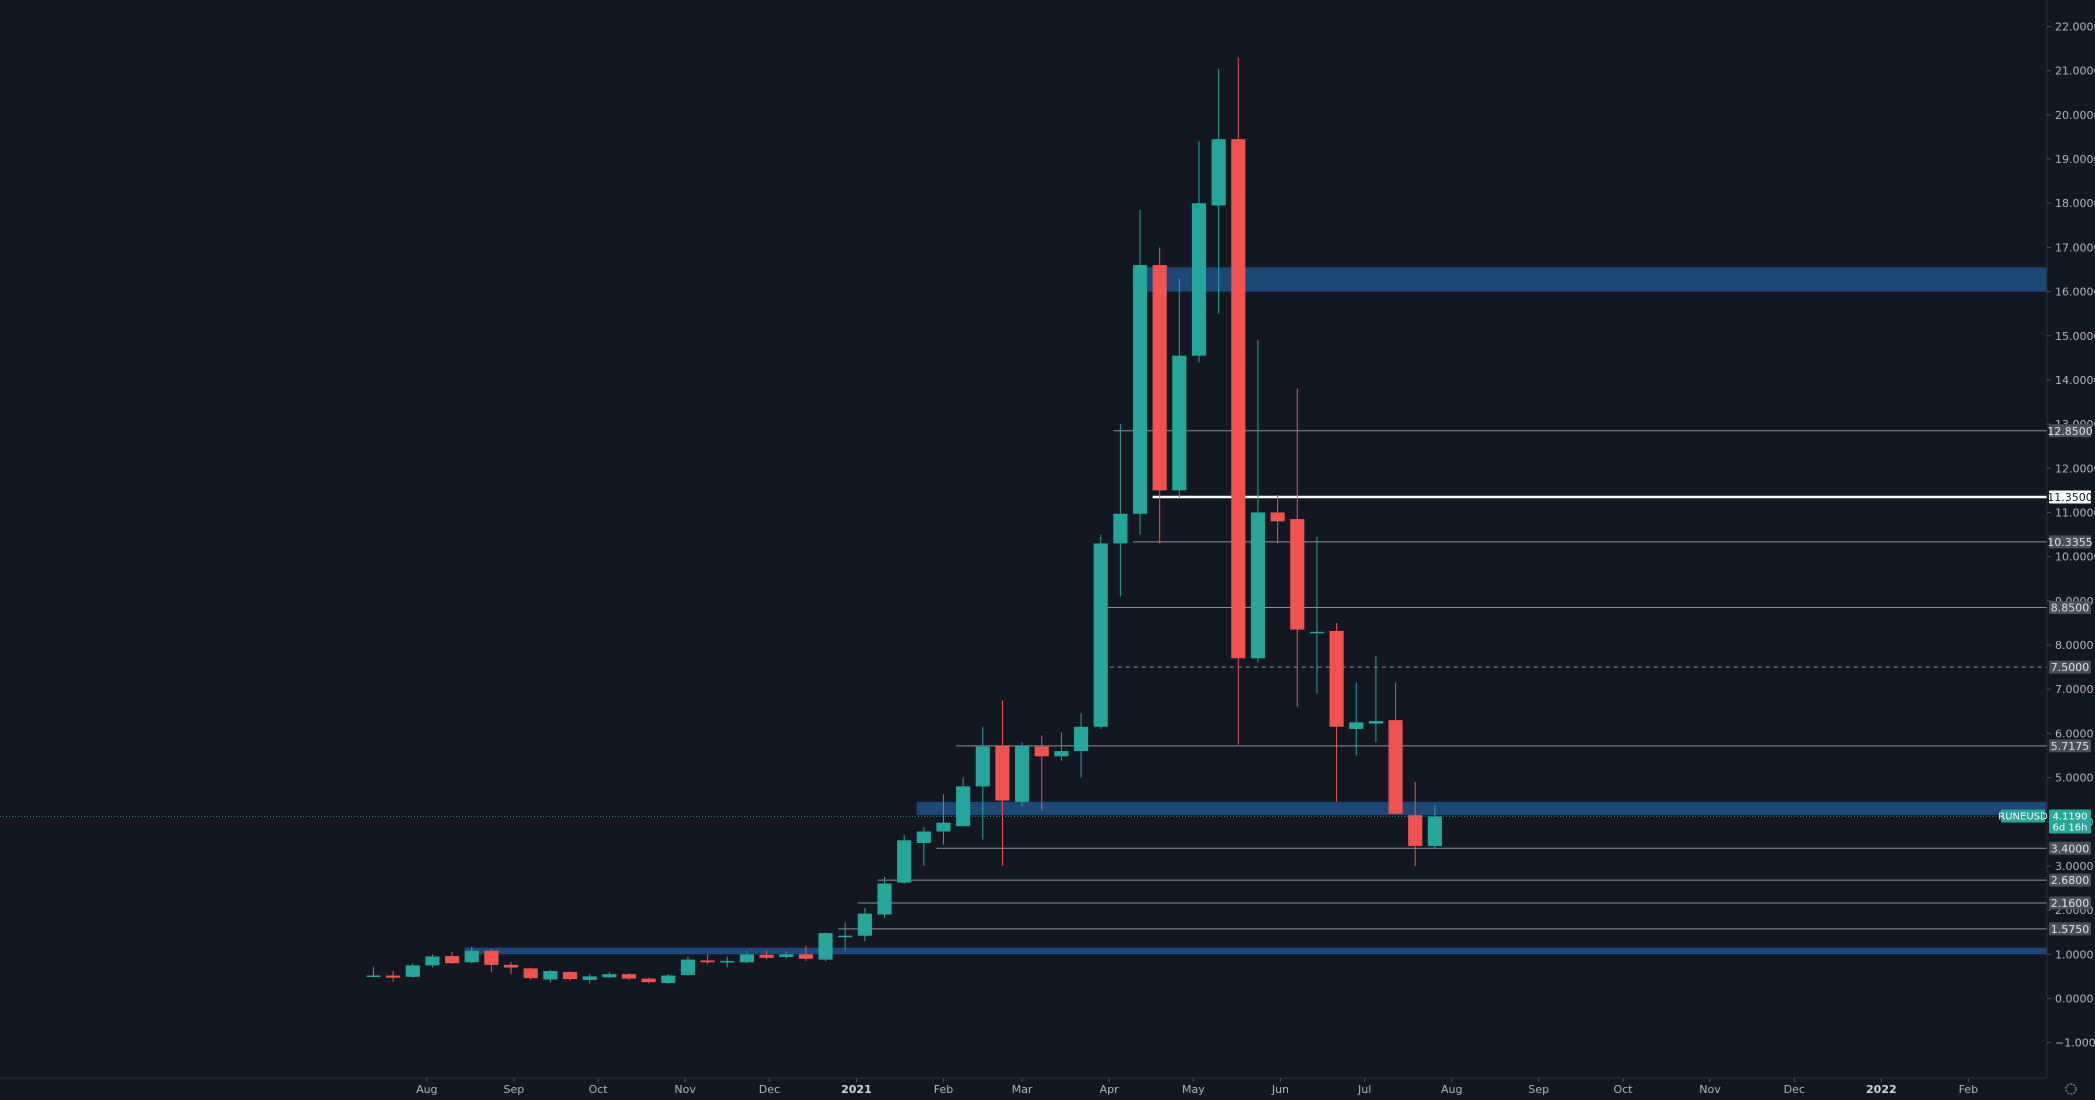  What do you see at coordinates (2074, 733) in the screenshot?
I see `y-tick-label: 6.0000` at bounding box center [2074, 733].